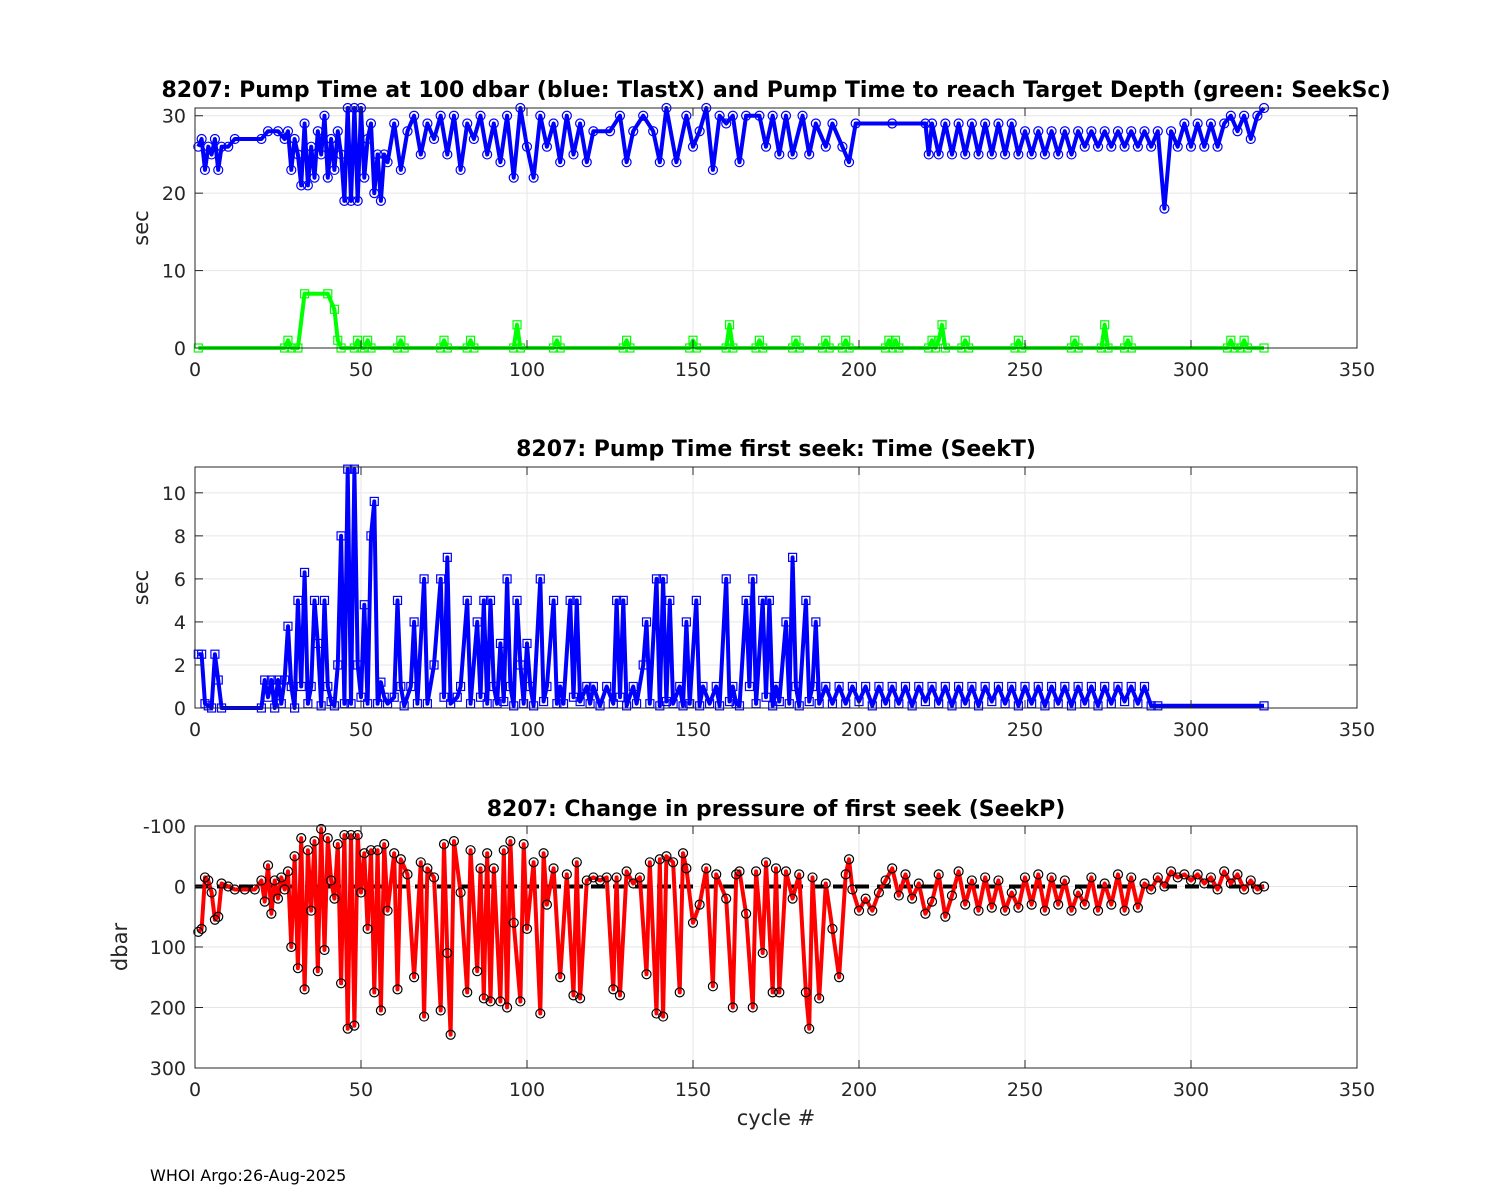 This screenshot has width=1500, height=1200. Describe the element at coordinates (1357, 1090) in the screenshot. I see `x-tick-label: 350` at that location.